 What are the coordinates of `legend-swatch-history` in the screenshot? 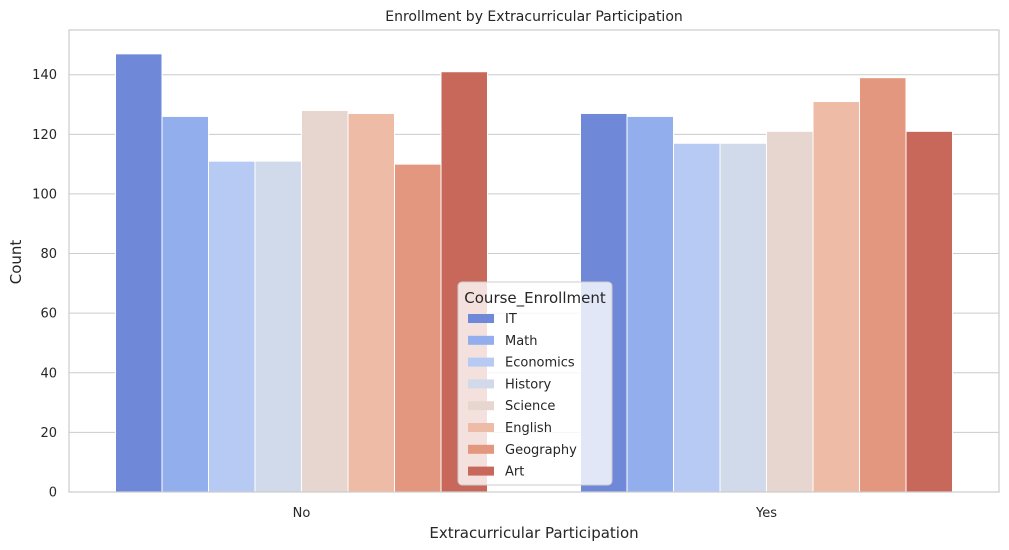 It's located at (481, 384).